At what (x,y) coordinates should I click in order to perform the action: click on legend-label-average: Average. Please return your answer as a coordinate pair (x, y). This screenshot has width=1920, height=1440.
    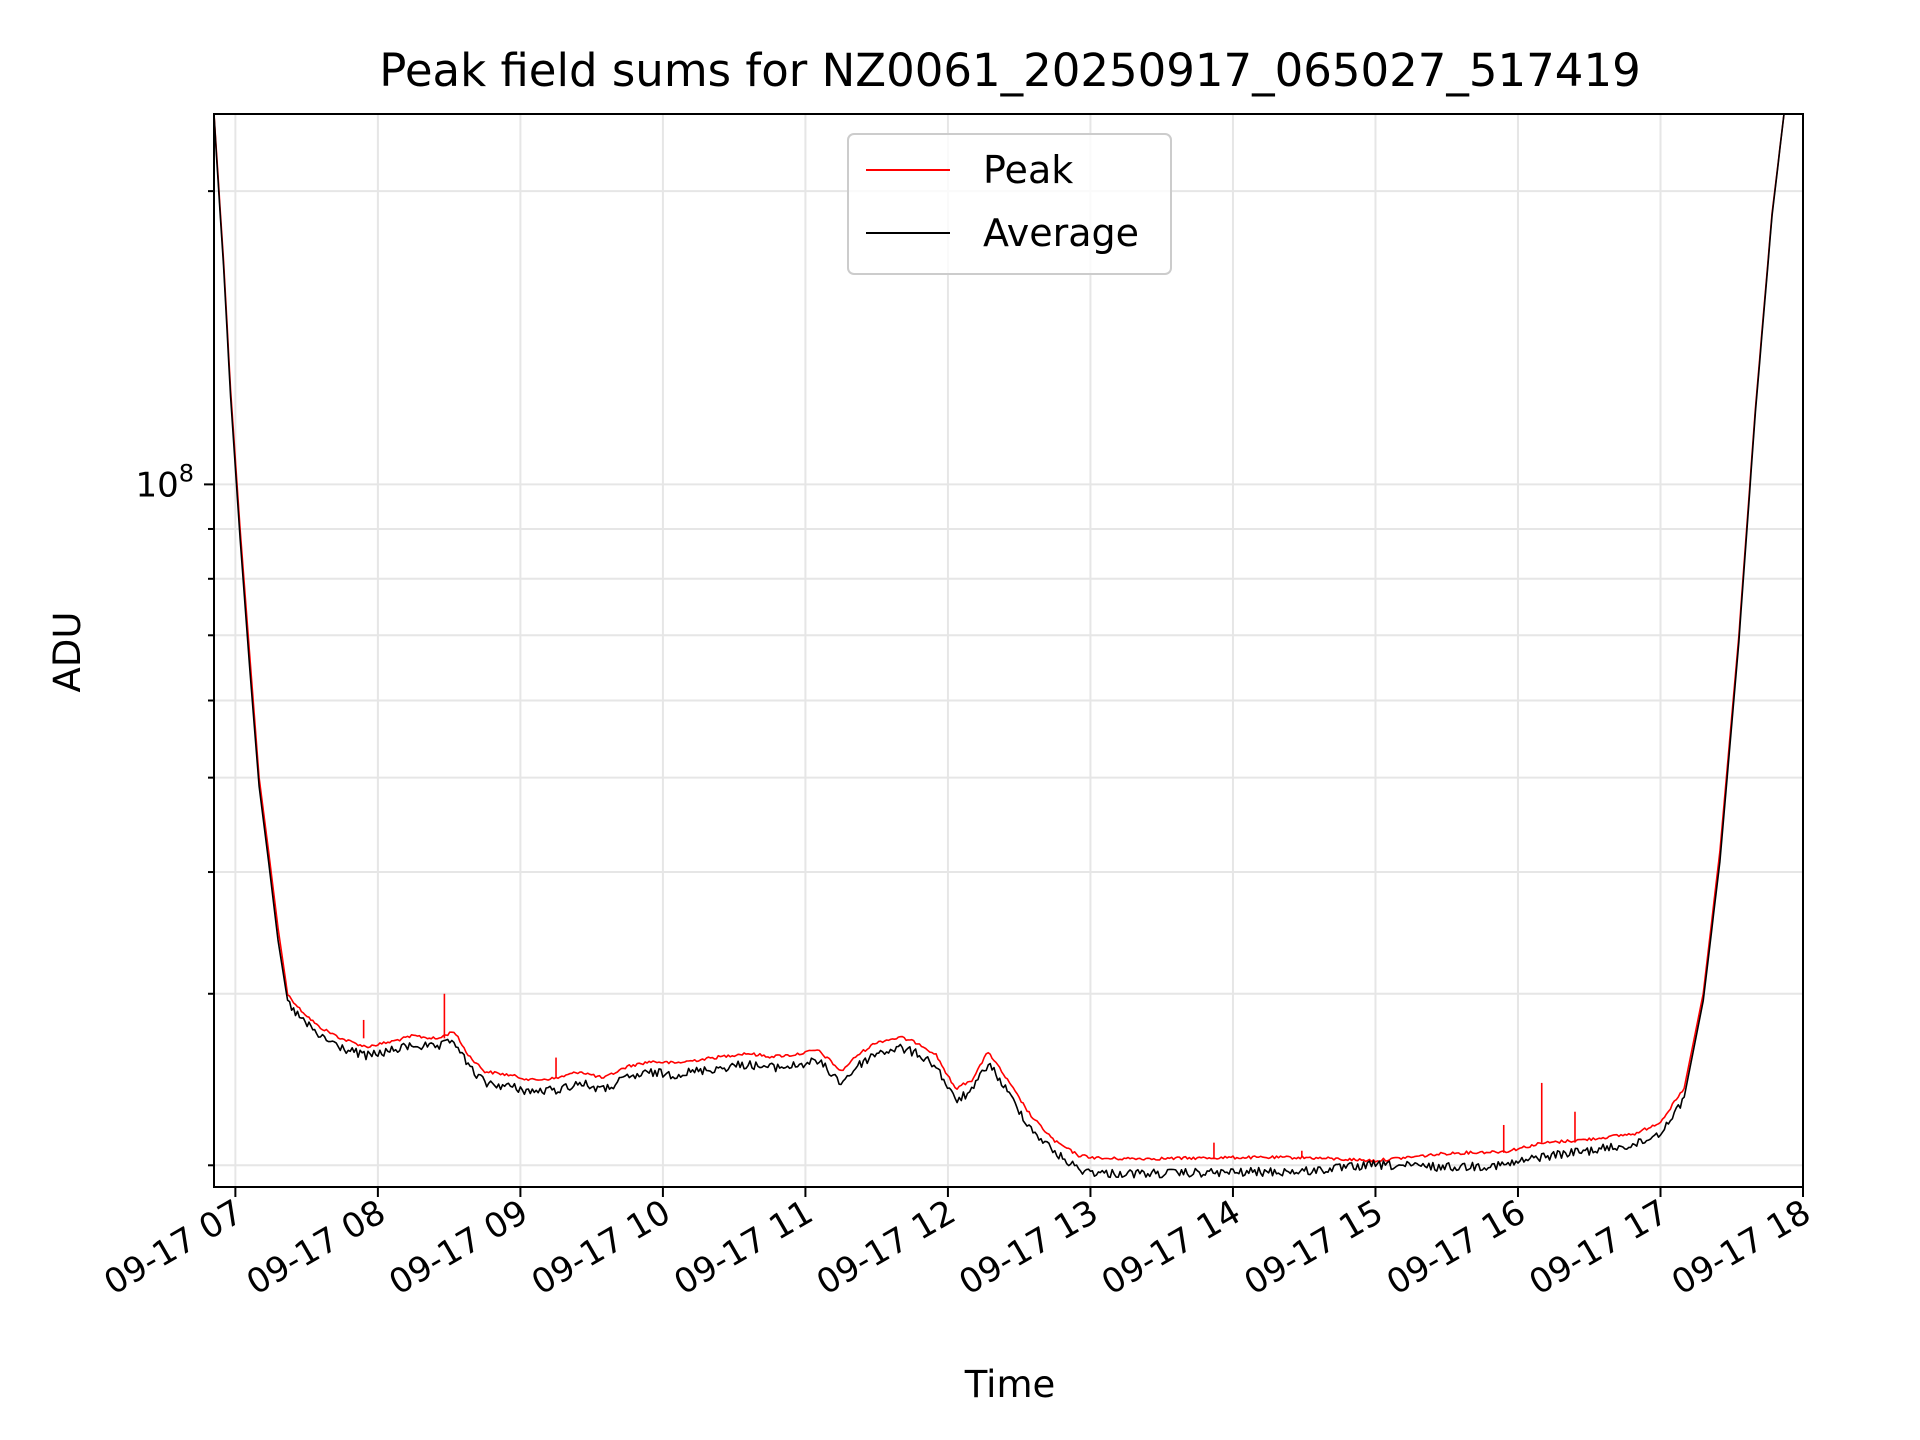
    Looking at the image, I should click on (1061, 233).